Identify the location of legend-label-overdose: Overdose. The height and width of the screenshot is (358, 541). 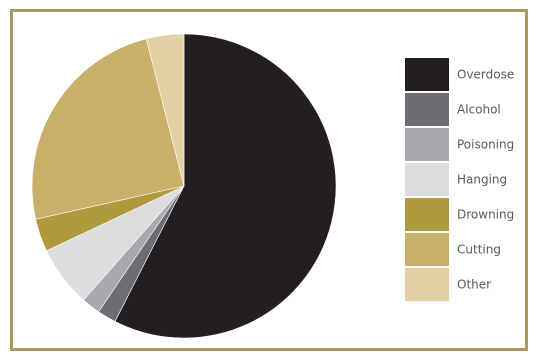
(485, 75).